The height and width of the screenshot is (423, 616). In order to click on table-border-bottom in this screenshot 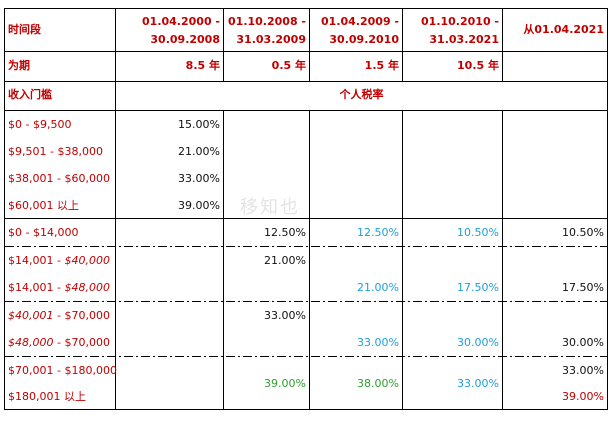, I will do `click(306, 409)`.